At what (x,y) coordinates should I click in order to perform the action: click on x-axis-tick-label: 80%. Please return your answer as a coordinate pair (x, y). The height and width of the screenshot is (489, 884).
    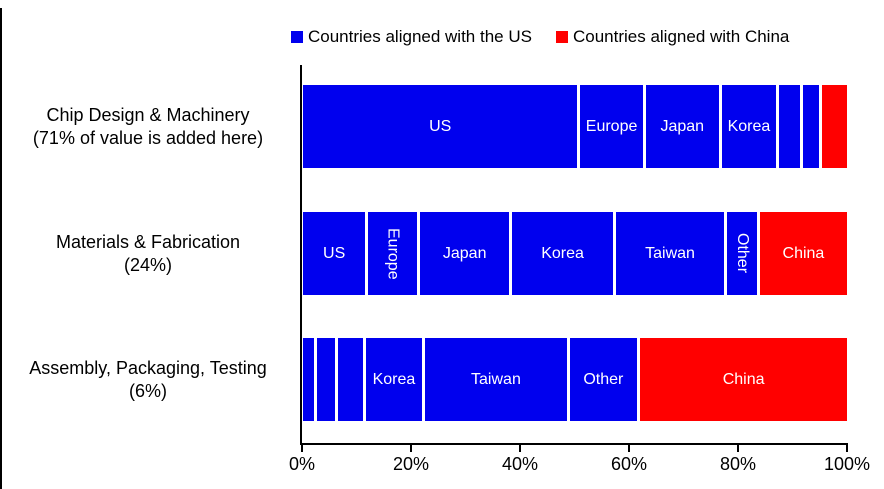
    Looking at the image, I should click on (738, 464).